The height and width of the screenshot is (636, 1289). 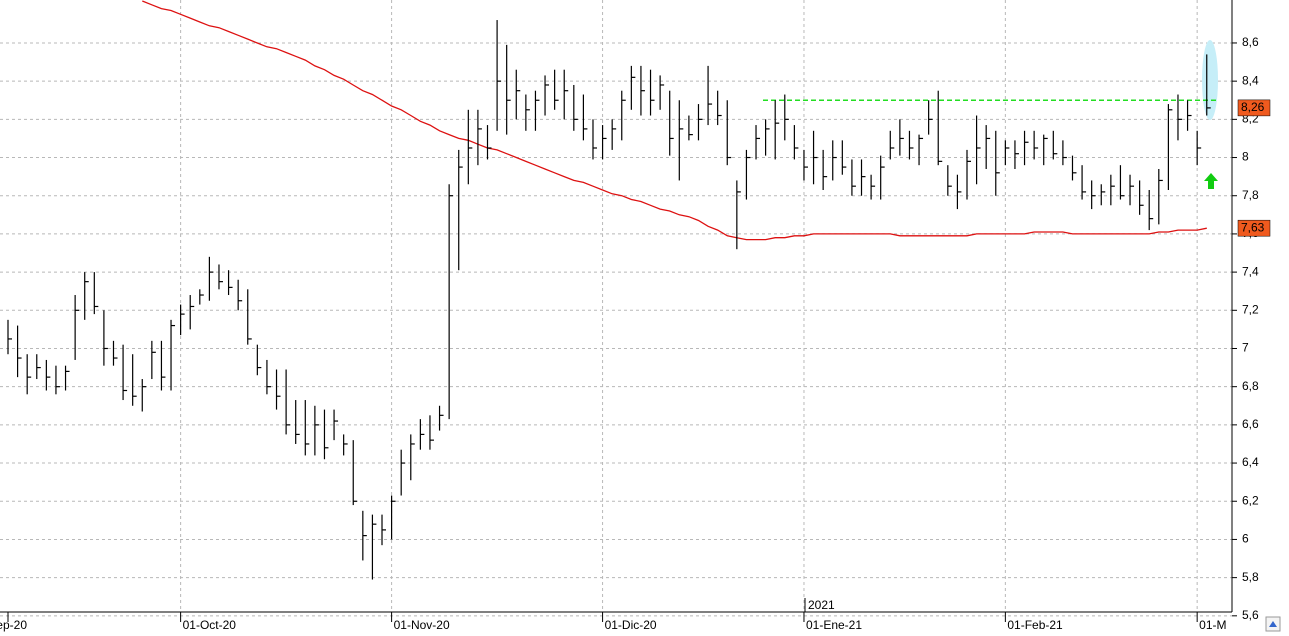 I want to click on y-tick-label: 7, so click(x=1245, y=348).